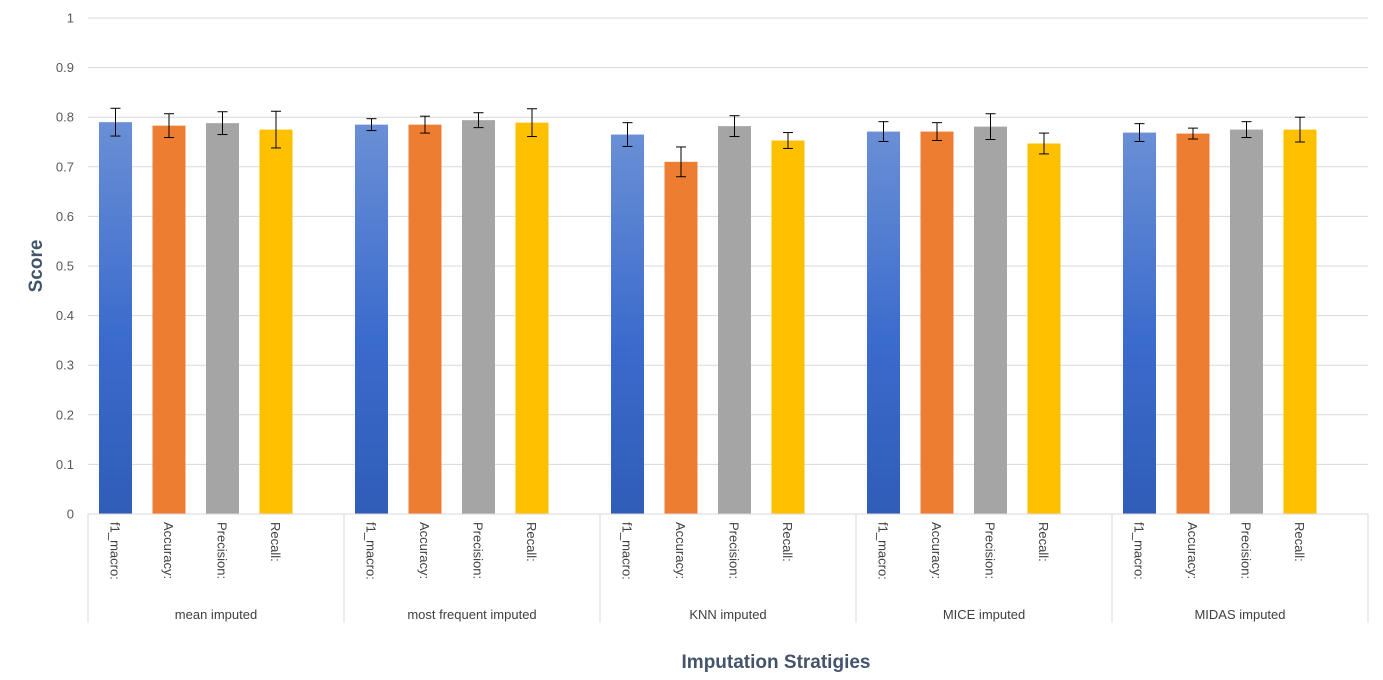 Image resolution: width=1383 pixels, height=680 pixels. I want to click on y-tick-label: 0.9, so click(65, 67).